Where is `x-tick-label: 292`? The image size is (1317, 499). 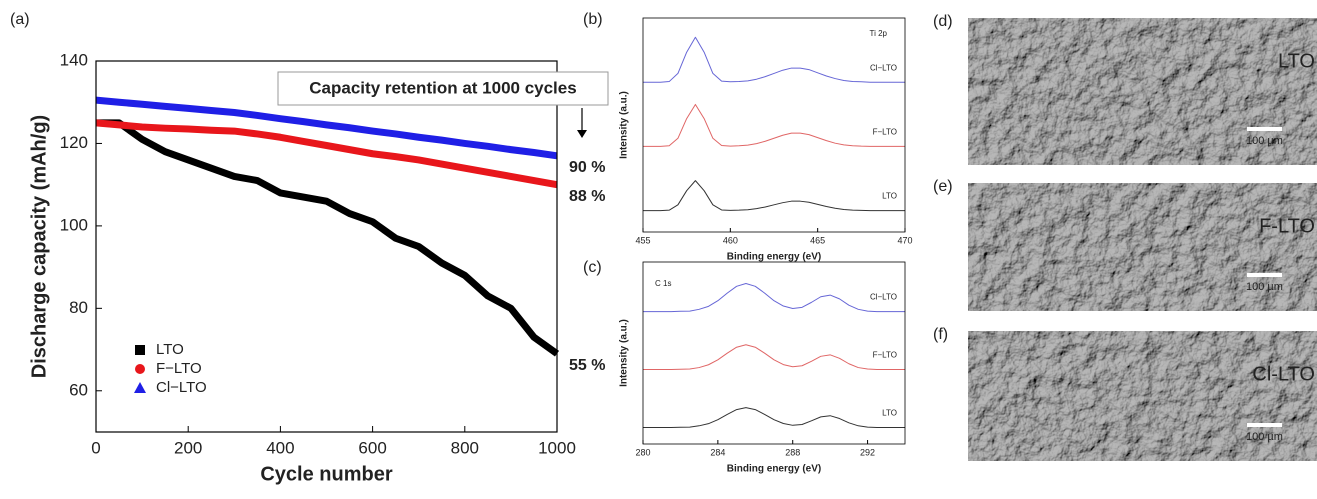 x-tick-label: 292 is located at coordinates (867, 452).